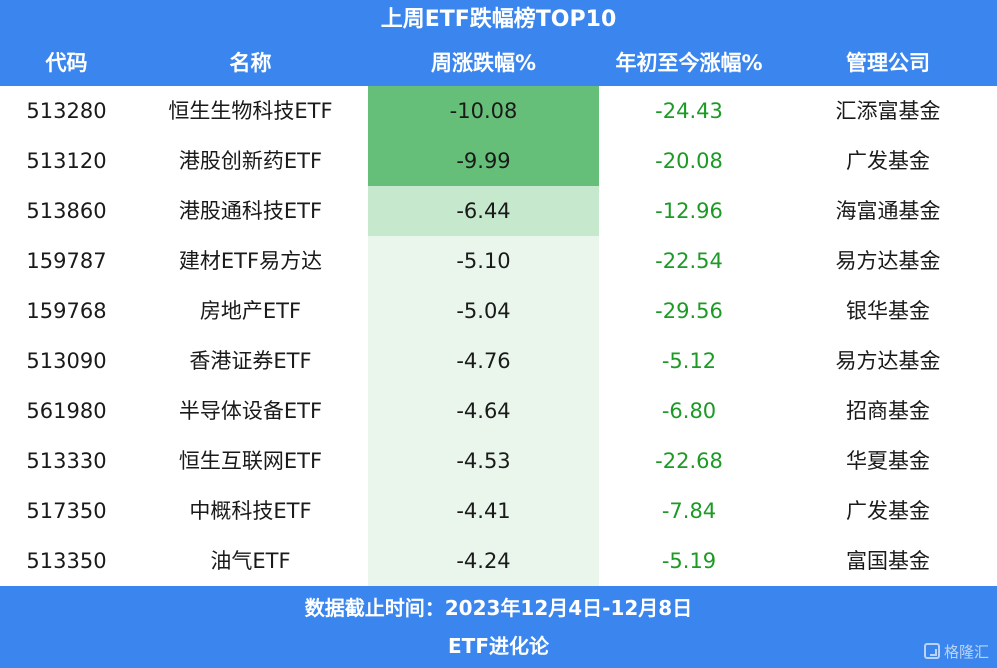 The width and height of the screenshot is (997, 668). What do you see at coordinates (483, 411) in the screenshot?
I see `cell-week-change: -4.64` at bounding box center [483, 411].